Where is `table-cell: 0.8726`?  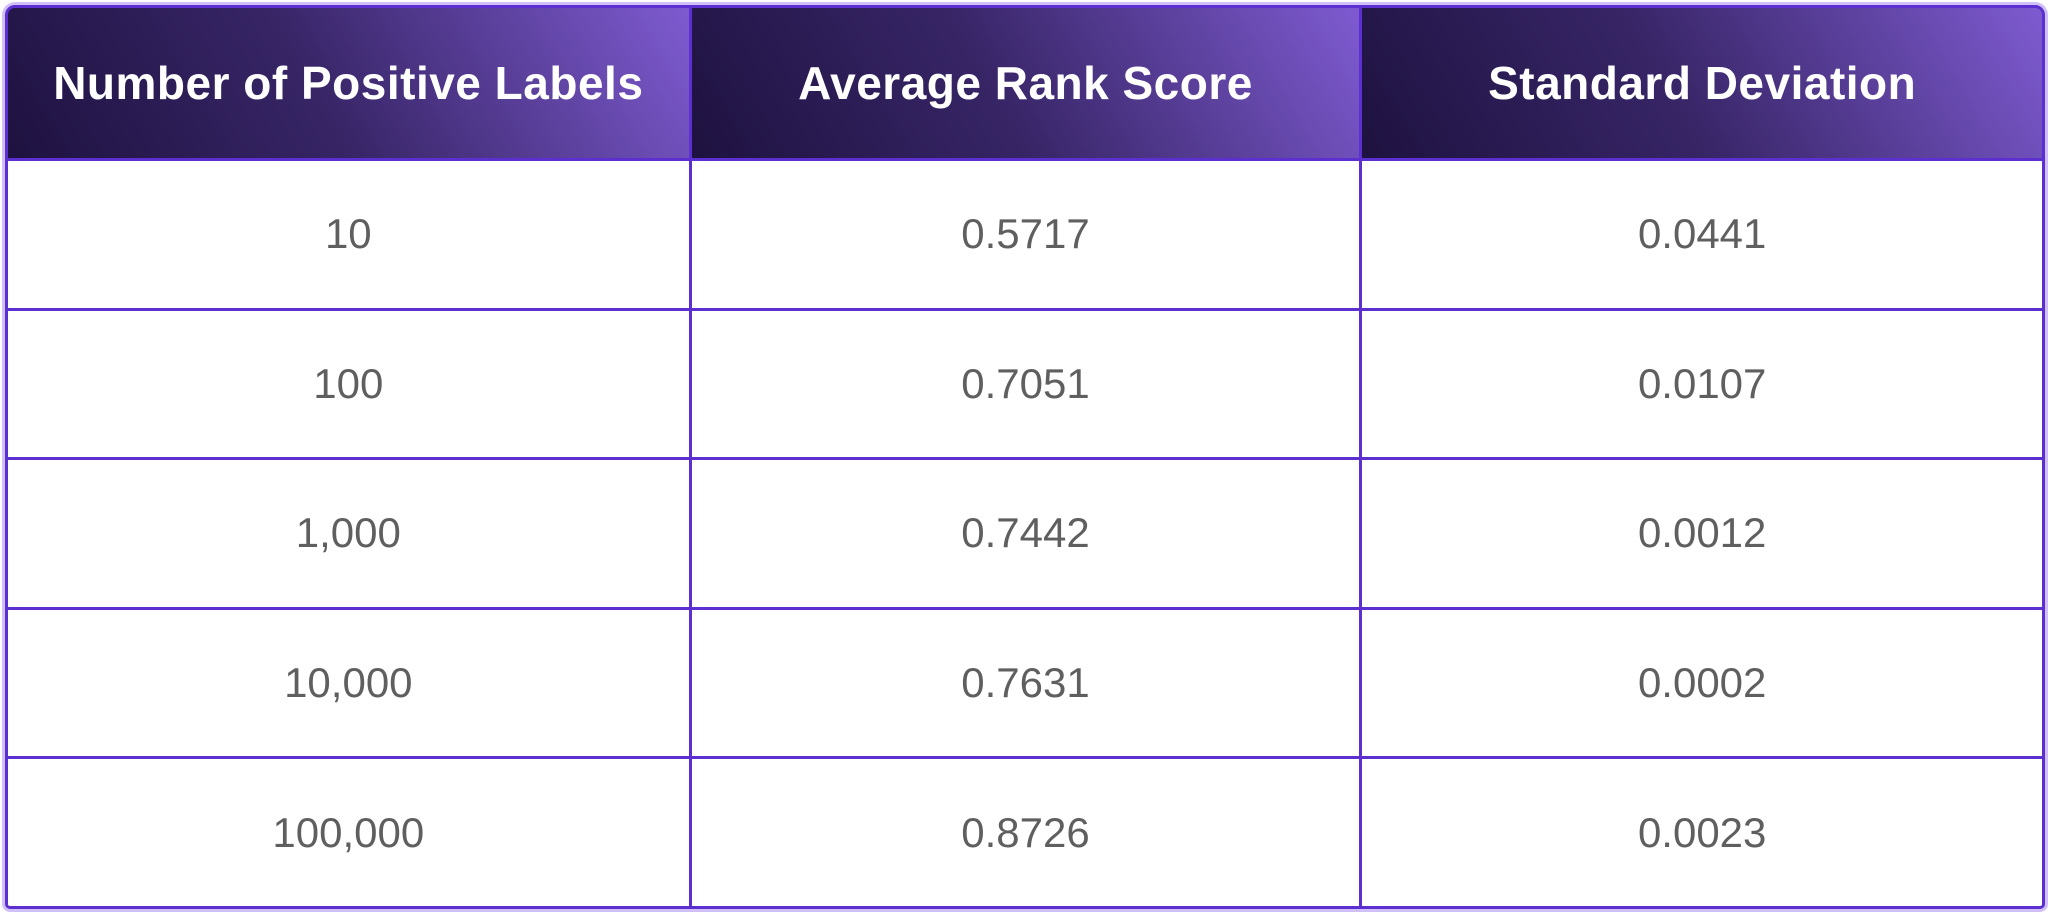
table-cell: 0.8726 is located at coordinates (1025, 832).